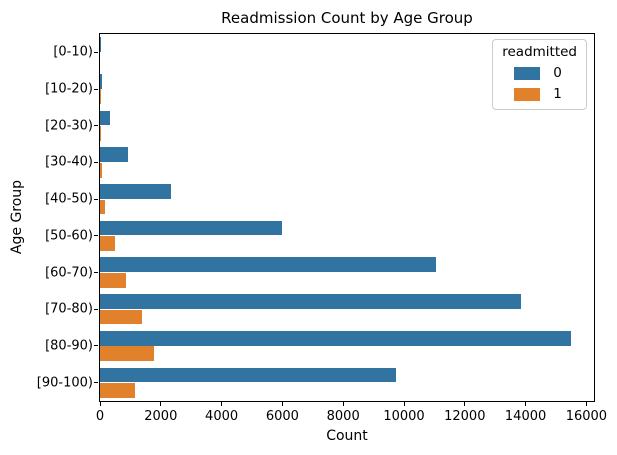 This screenshot has width=617, height=455. What do you see at coordinates (545, 73) in the screenshot?
I see `legend-entry-readmitted-0: 0` at bounding box center [545, 73].